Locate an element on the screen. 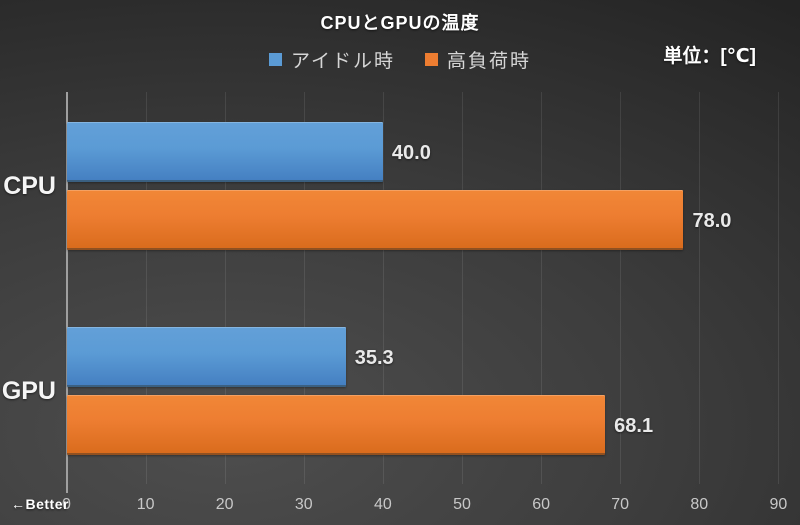 The image size is (800, 525). value-label-cpu-series-1: 78.0 is located at coordinates (712, 221).